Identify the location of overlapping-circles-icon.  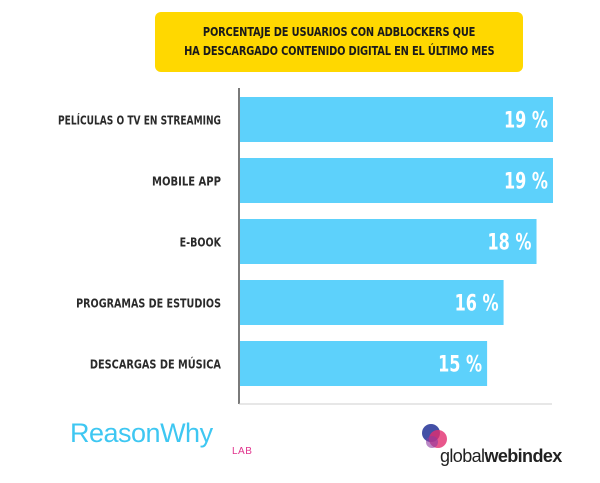
(434, 436).